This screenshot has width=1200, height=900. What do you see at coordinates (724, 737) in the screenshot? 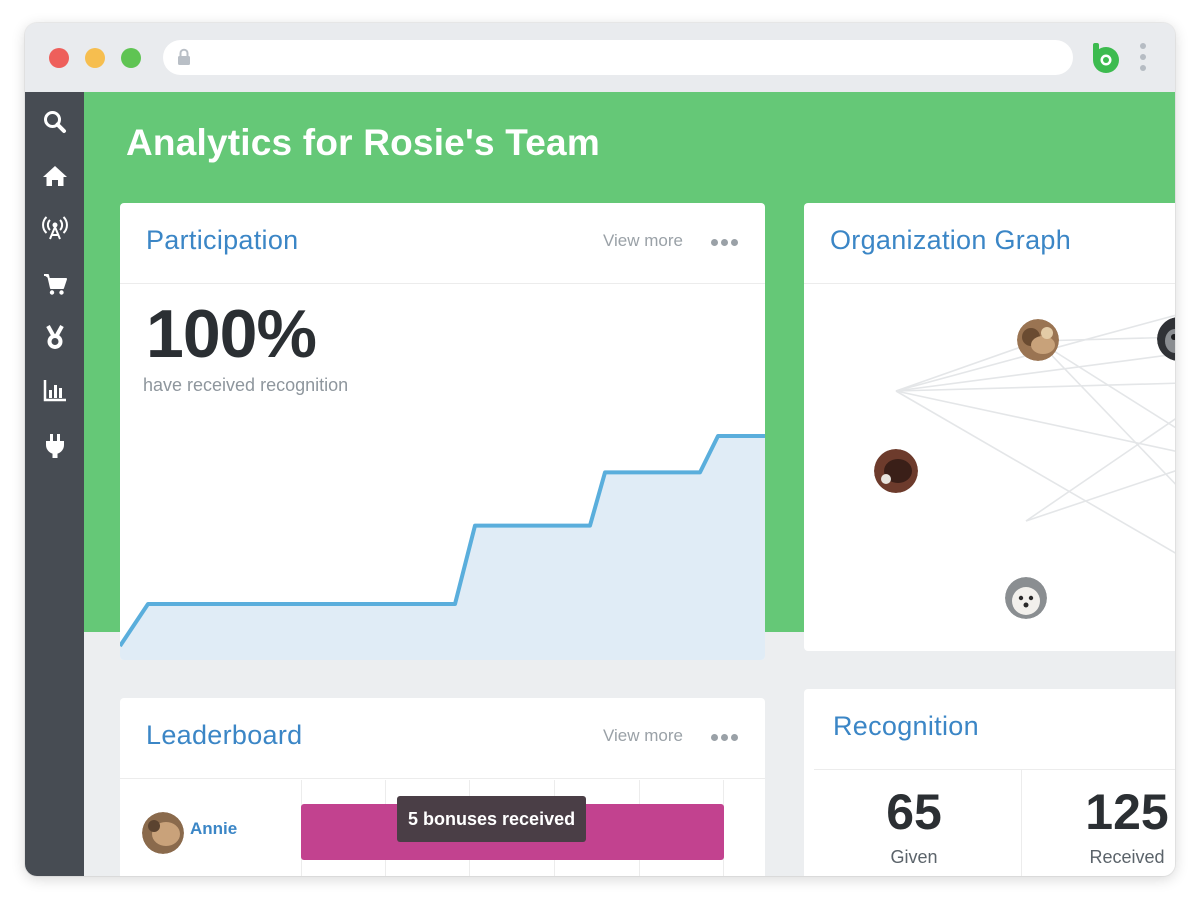
I see `leaderboard-more-options-icon` at bounding box center [724, 737].